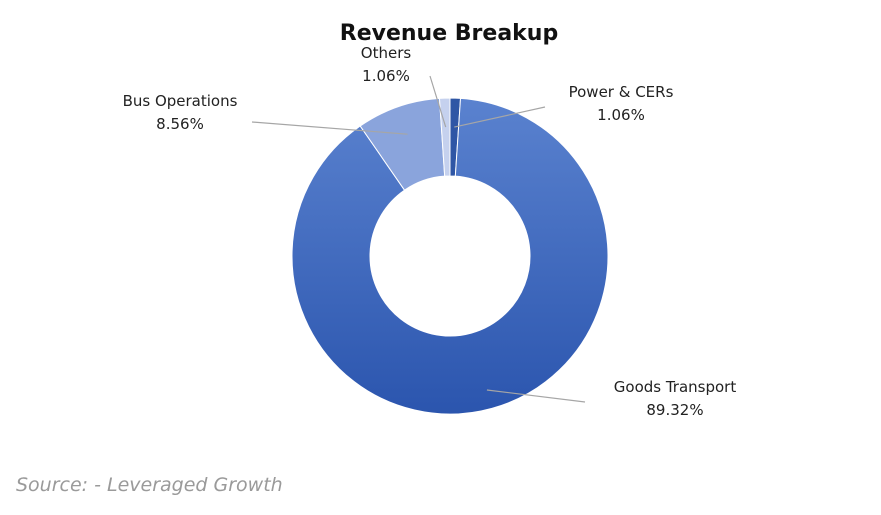 This screenshot has width=881, height=515. Describe the element at coordinates (449, 33) in the screenshot. I see `chart-title: Revenue Breakup` at that location.